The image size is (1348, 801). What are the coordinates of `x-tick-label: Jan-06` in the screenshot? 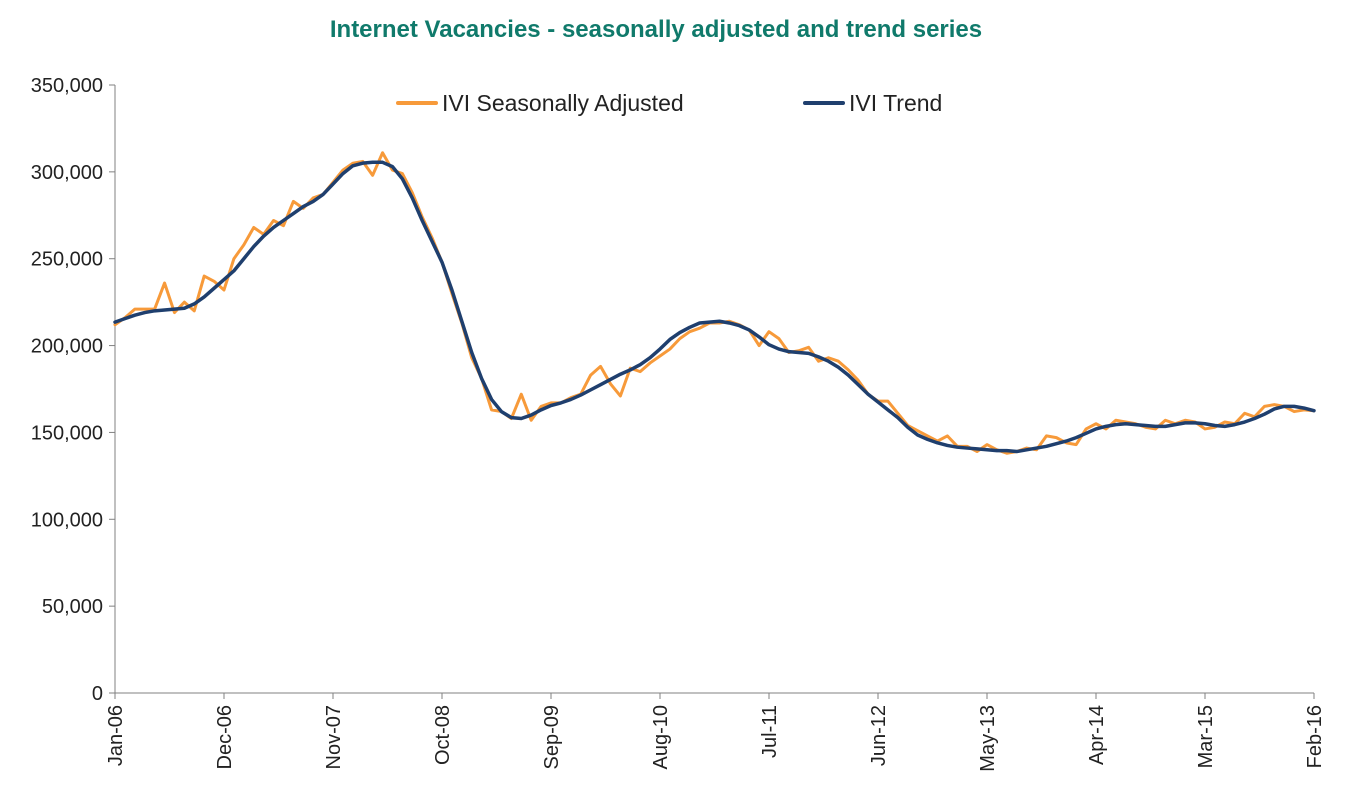 It's located at (116, 735).